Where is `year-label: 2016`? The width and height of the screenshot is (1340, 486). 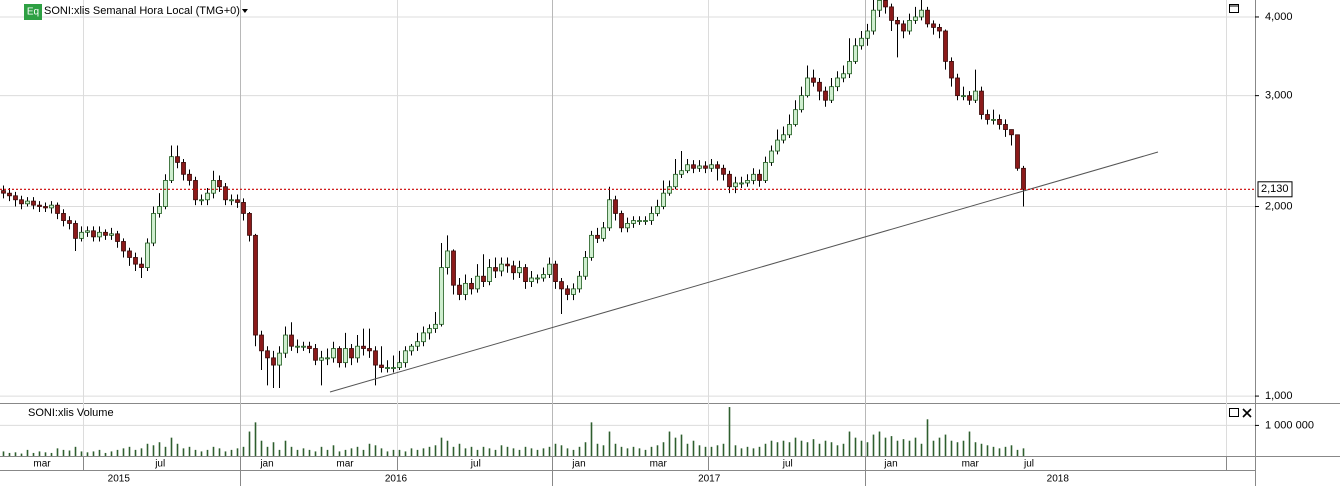
year-label: 2016 is located at coordinates (396, 479).